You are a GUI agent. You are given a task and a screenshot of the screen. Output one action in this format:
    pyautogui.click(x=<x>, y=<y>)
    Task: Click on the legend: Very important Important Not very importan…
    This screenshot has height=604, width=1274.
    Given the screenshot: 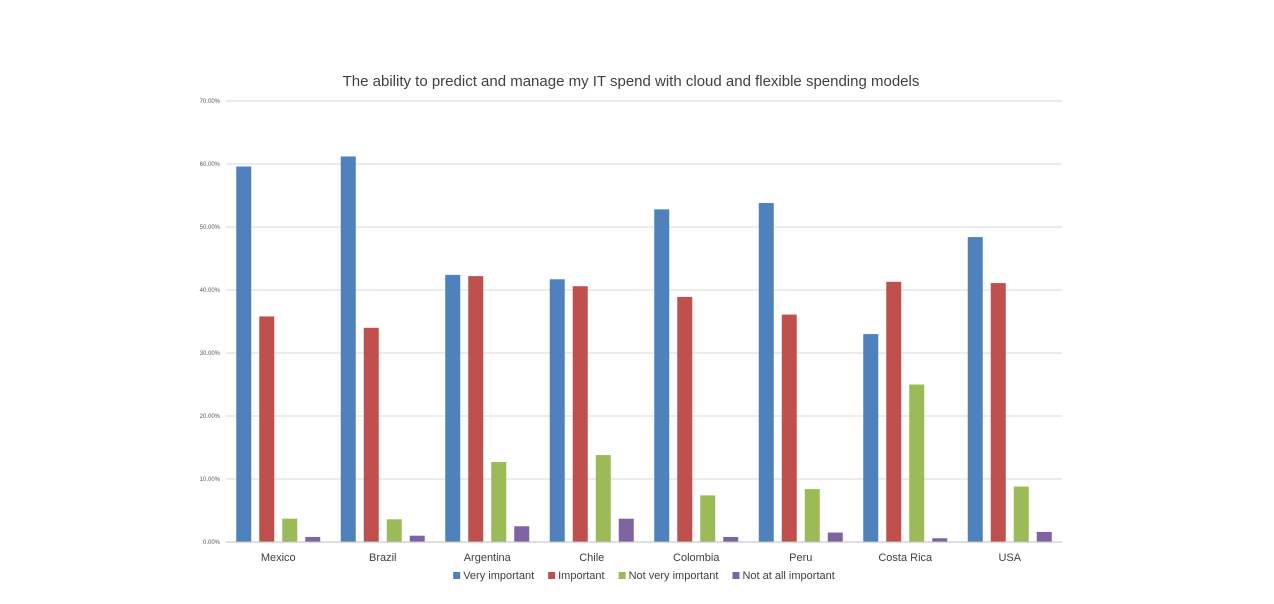 What is the action you would take?
    pyautogui.click(x=644, y=576)
    